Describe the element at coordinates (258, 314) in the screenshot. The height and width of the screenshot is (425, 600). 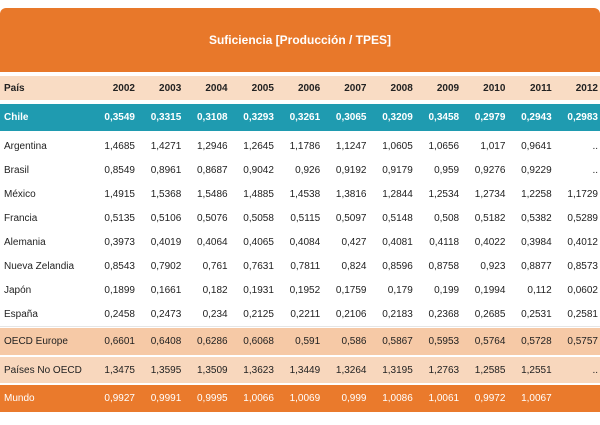
I see `cell: 0,2125` at that location.